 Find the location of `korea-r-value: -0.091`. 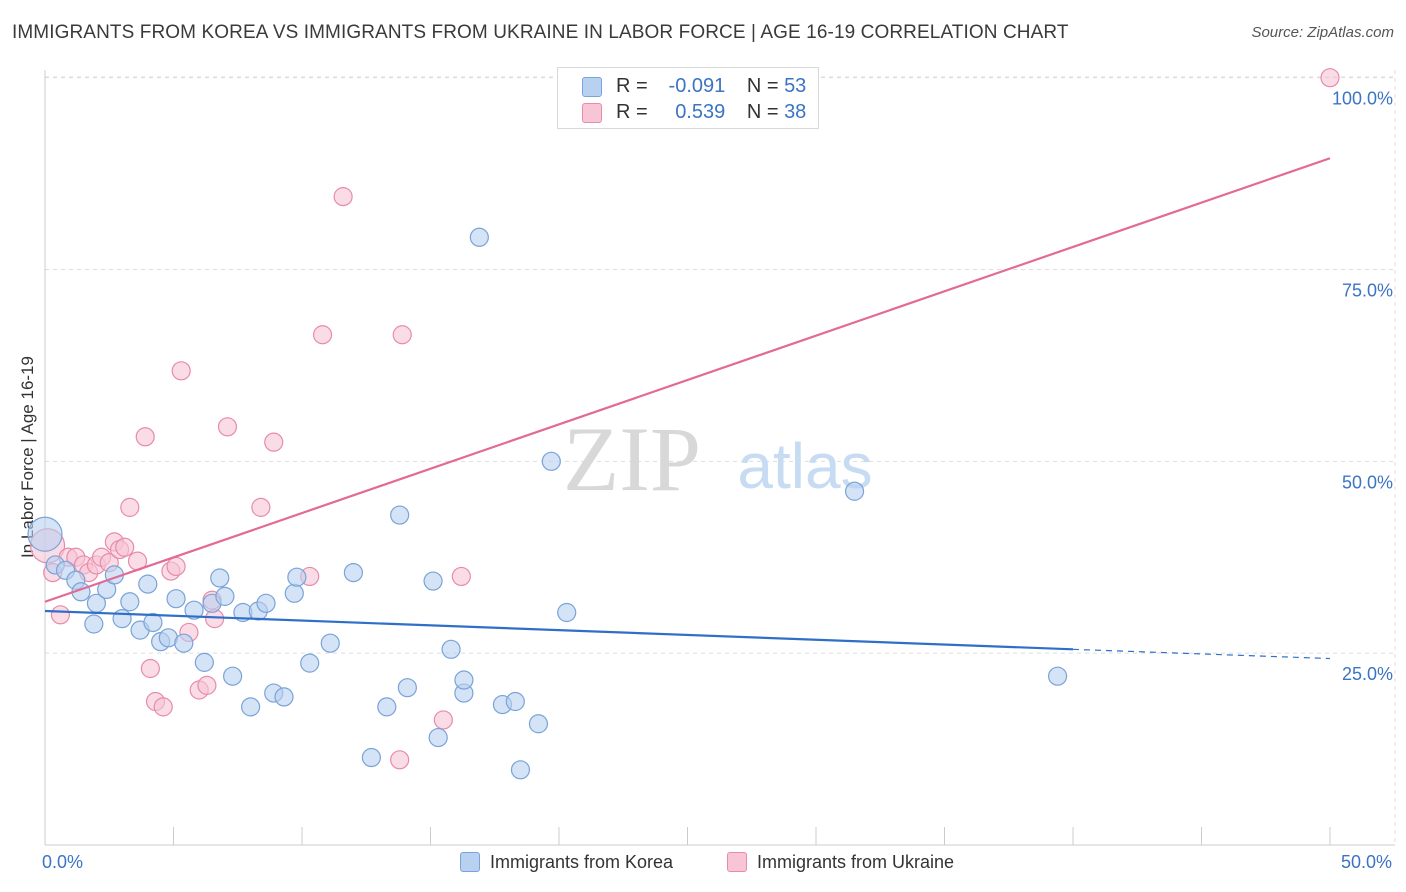

korea-r-value: -0.091 is located at coordinates (697, 86).